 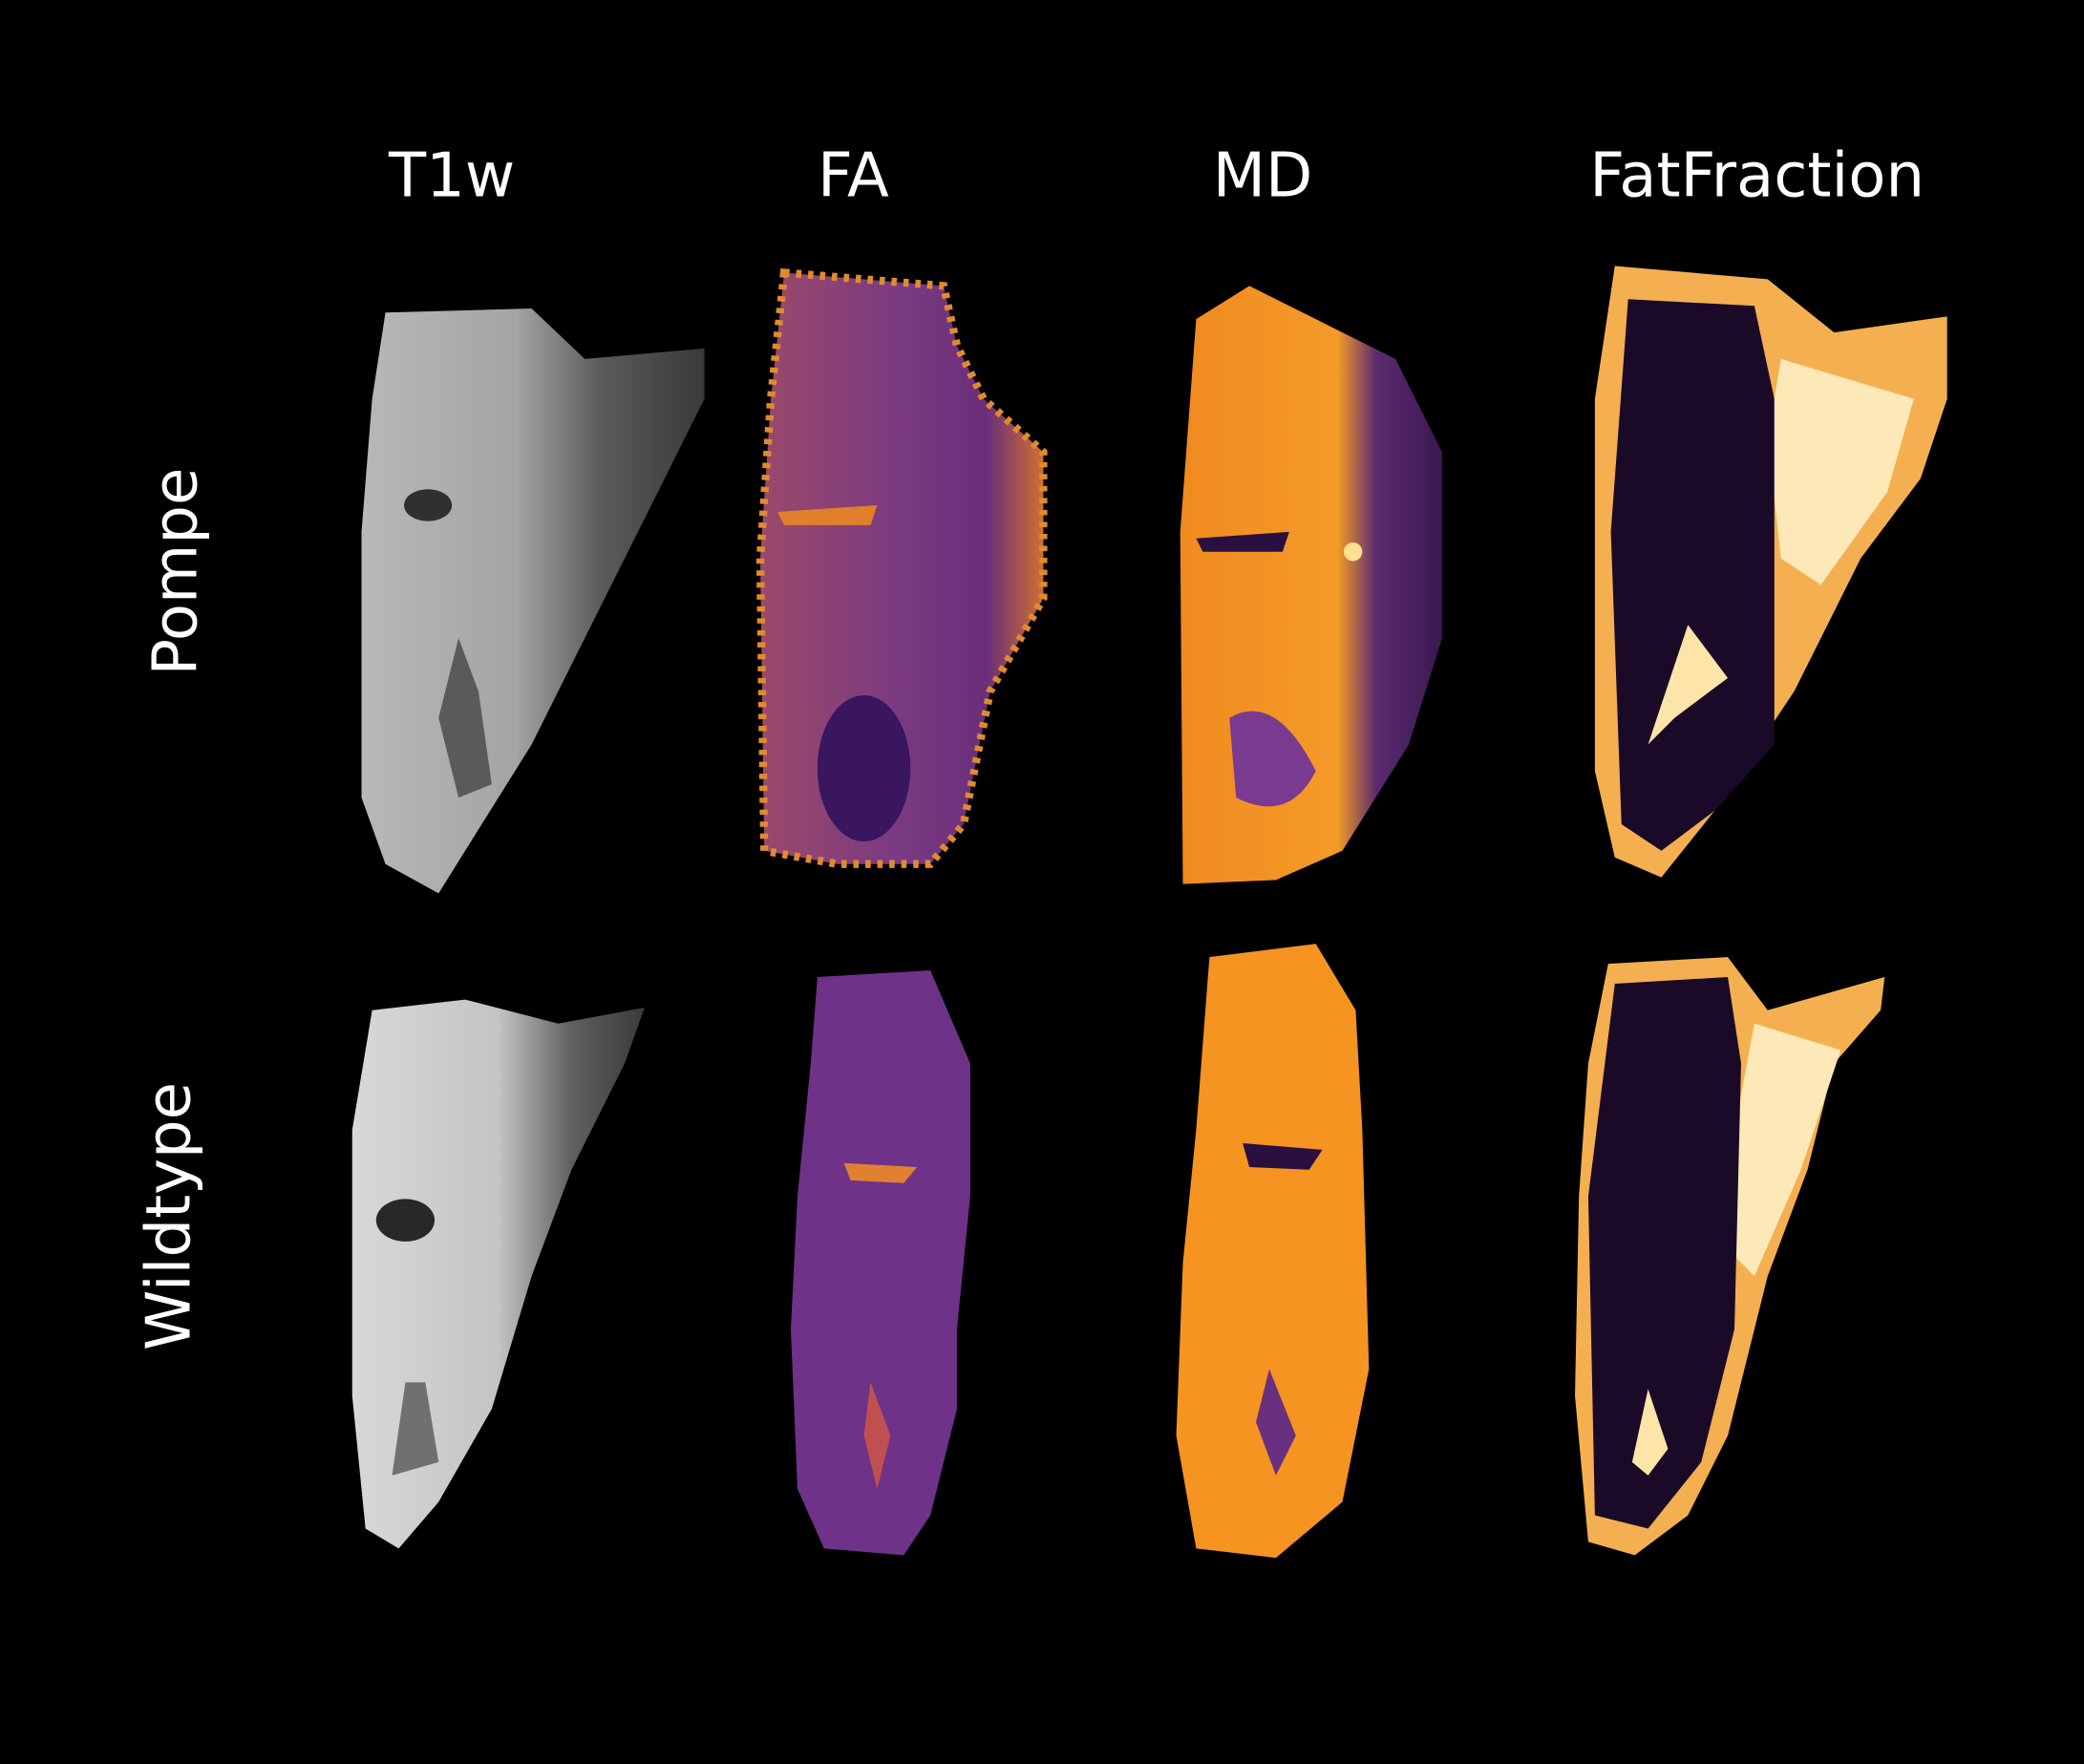 What do you see at coordinates (176, 572) in the screenshot?
I see `row-label: Pompe` at bounding box center [176, 572].